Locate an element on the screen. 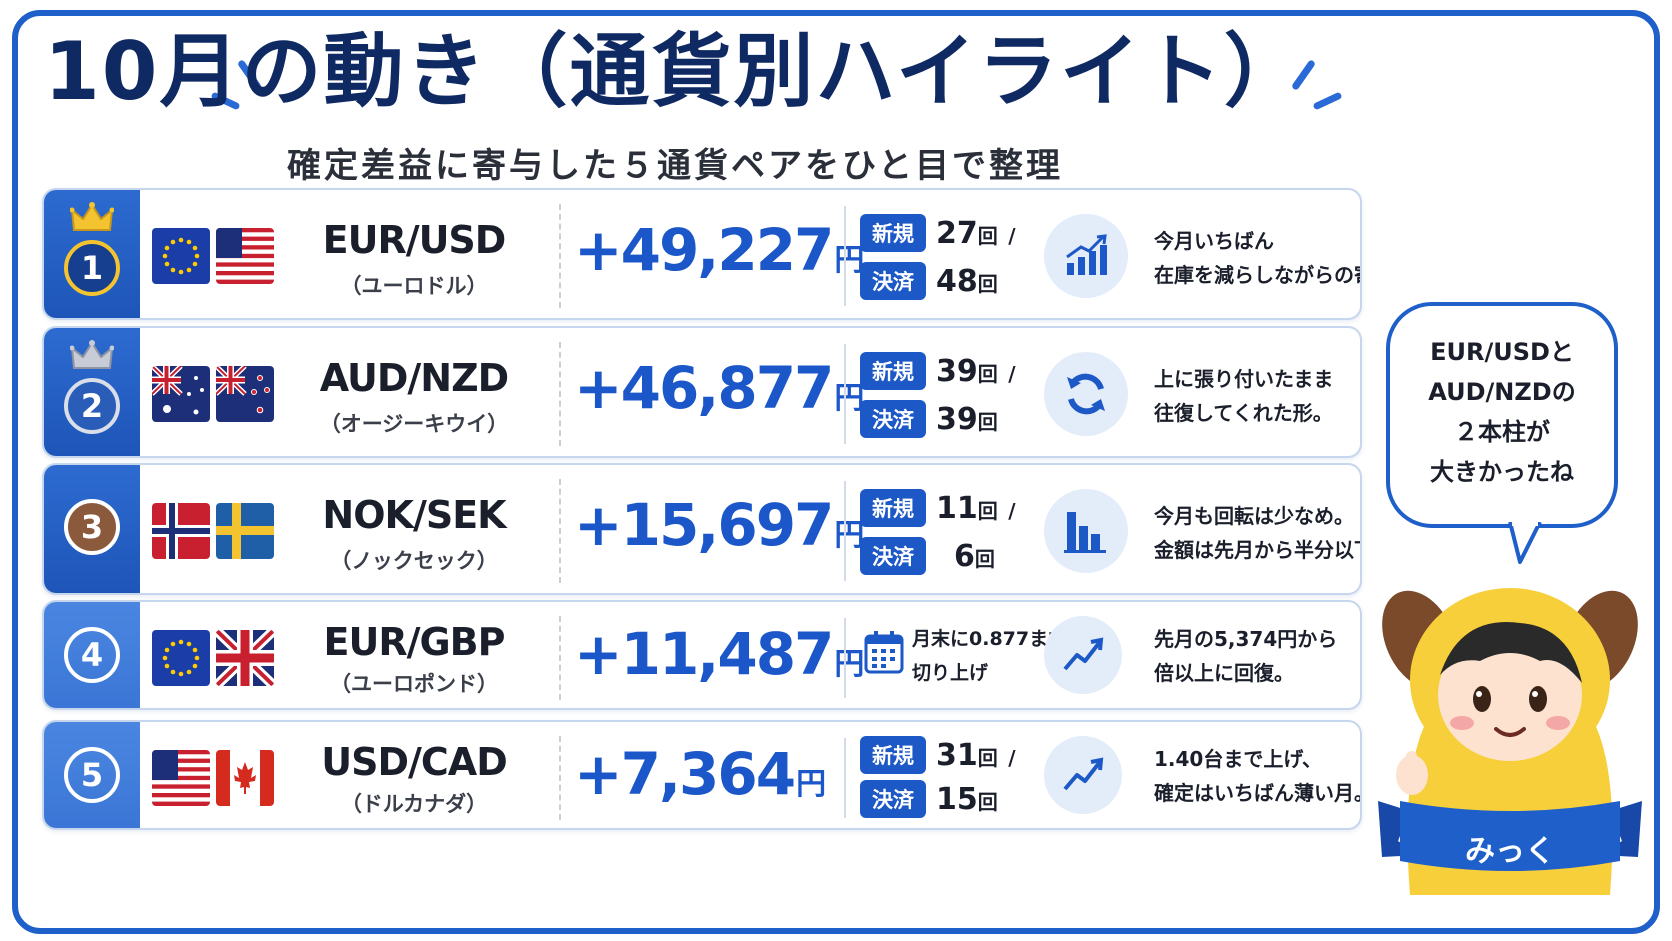 The height and width of the screenshot is (941, 1672). pair-kana: （オージーキウイ） is located at coordinates (414, 424).